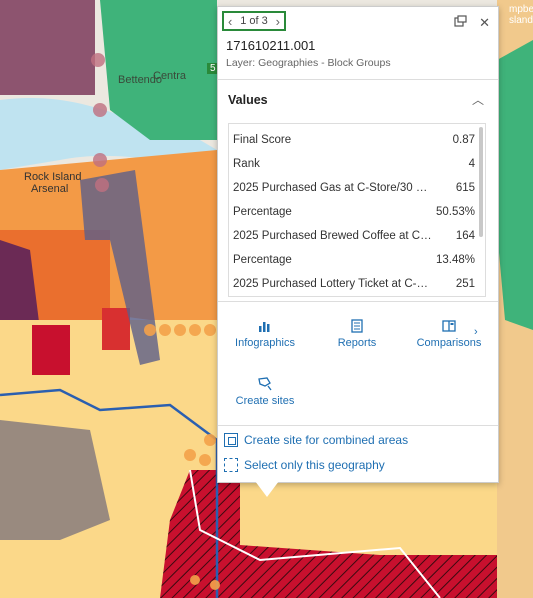 Image resolution: width=533 pixels, height=598 pixels. Describe the element at coordinates (477, 100) in the screenshot. I see `chevron-up-icon: ︿` at that location.